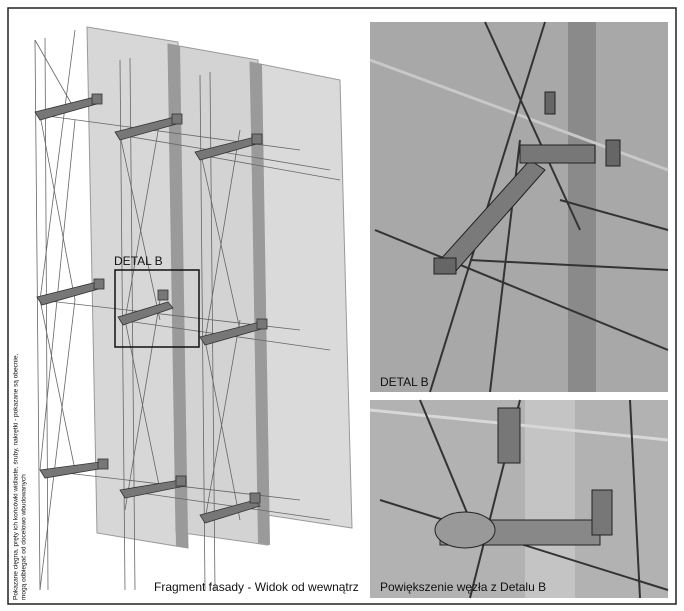 The image size is (684, 611). Describe the element at coordinates (157, 308) in the screenshot. I see `detail-box` at that location.